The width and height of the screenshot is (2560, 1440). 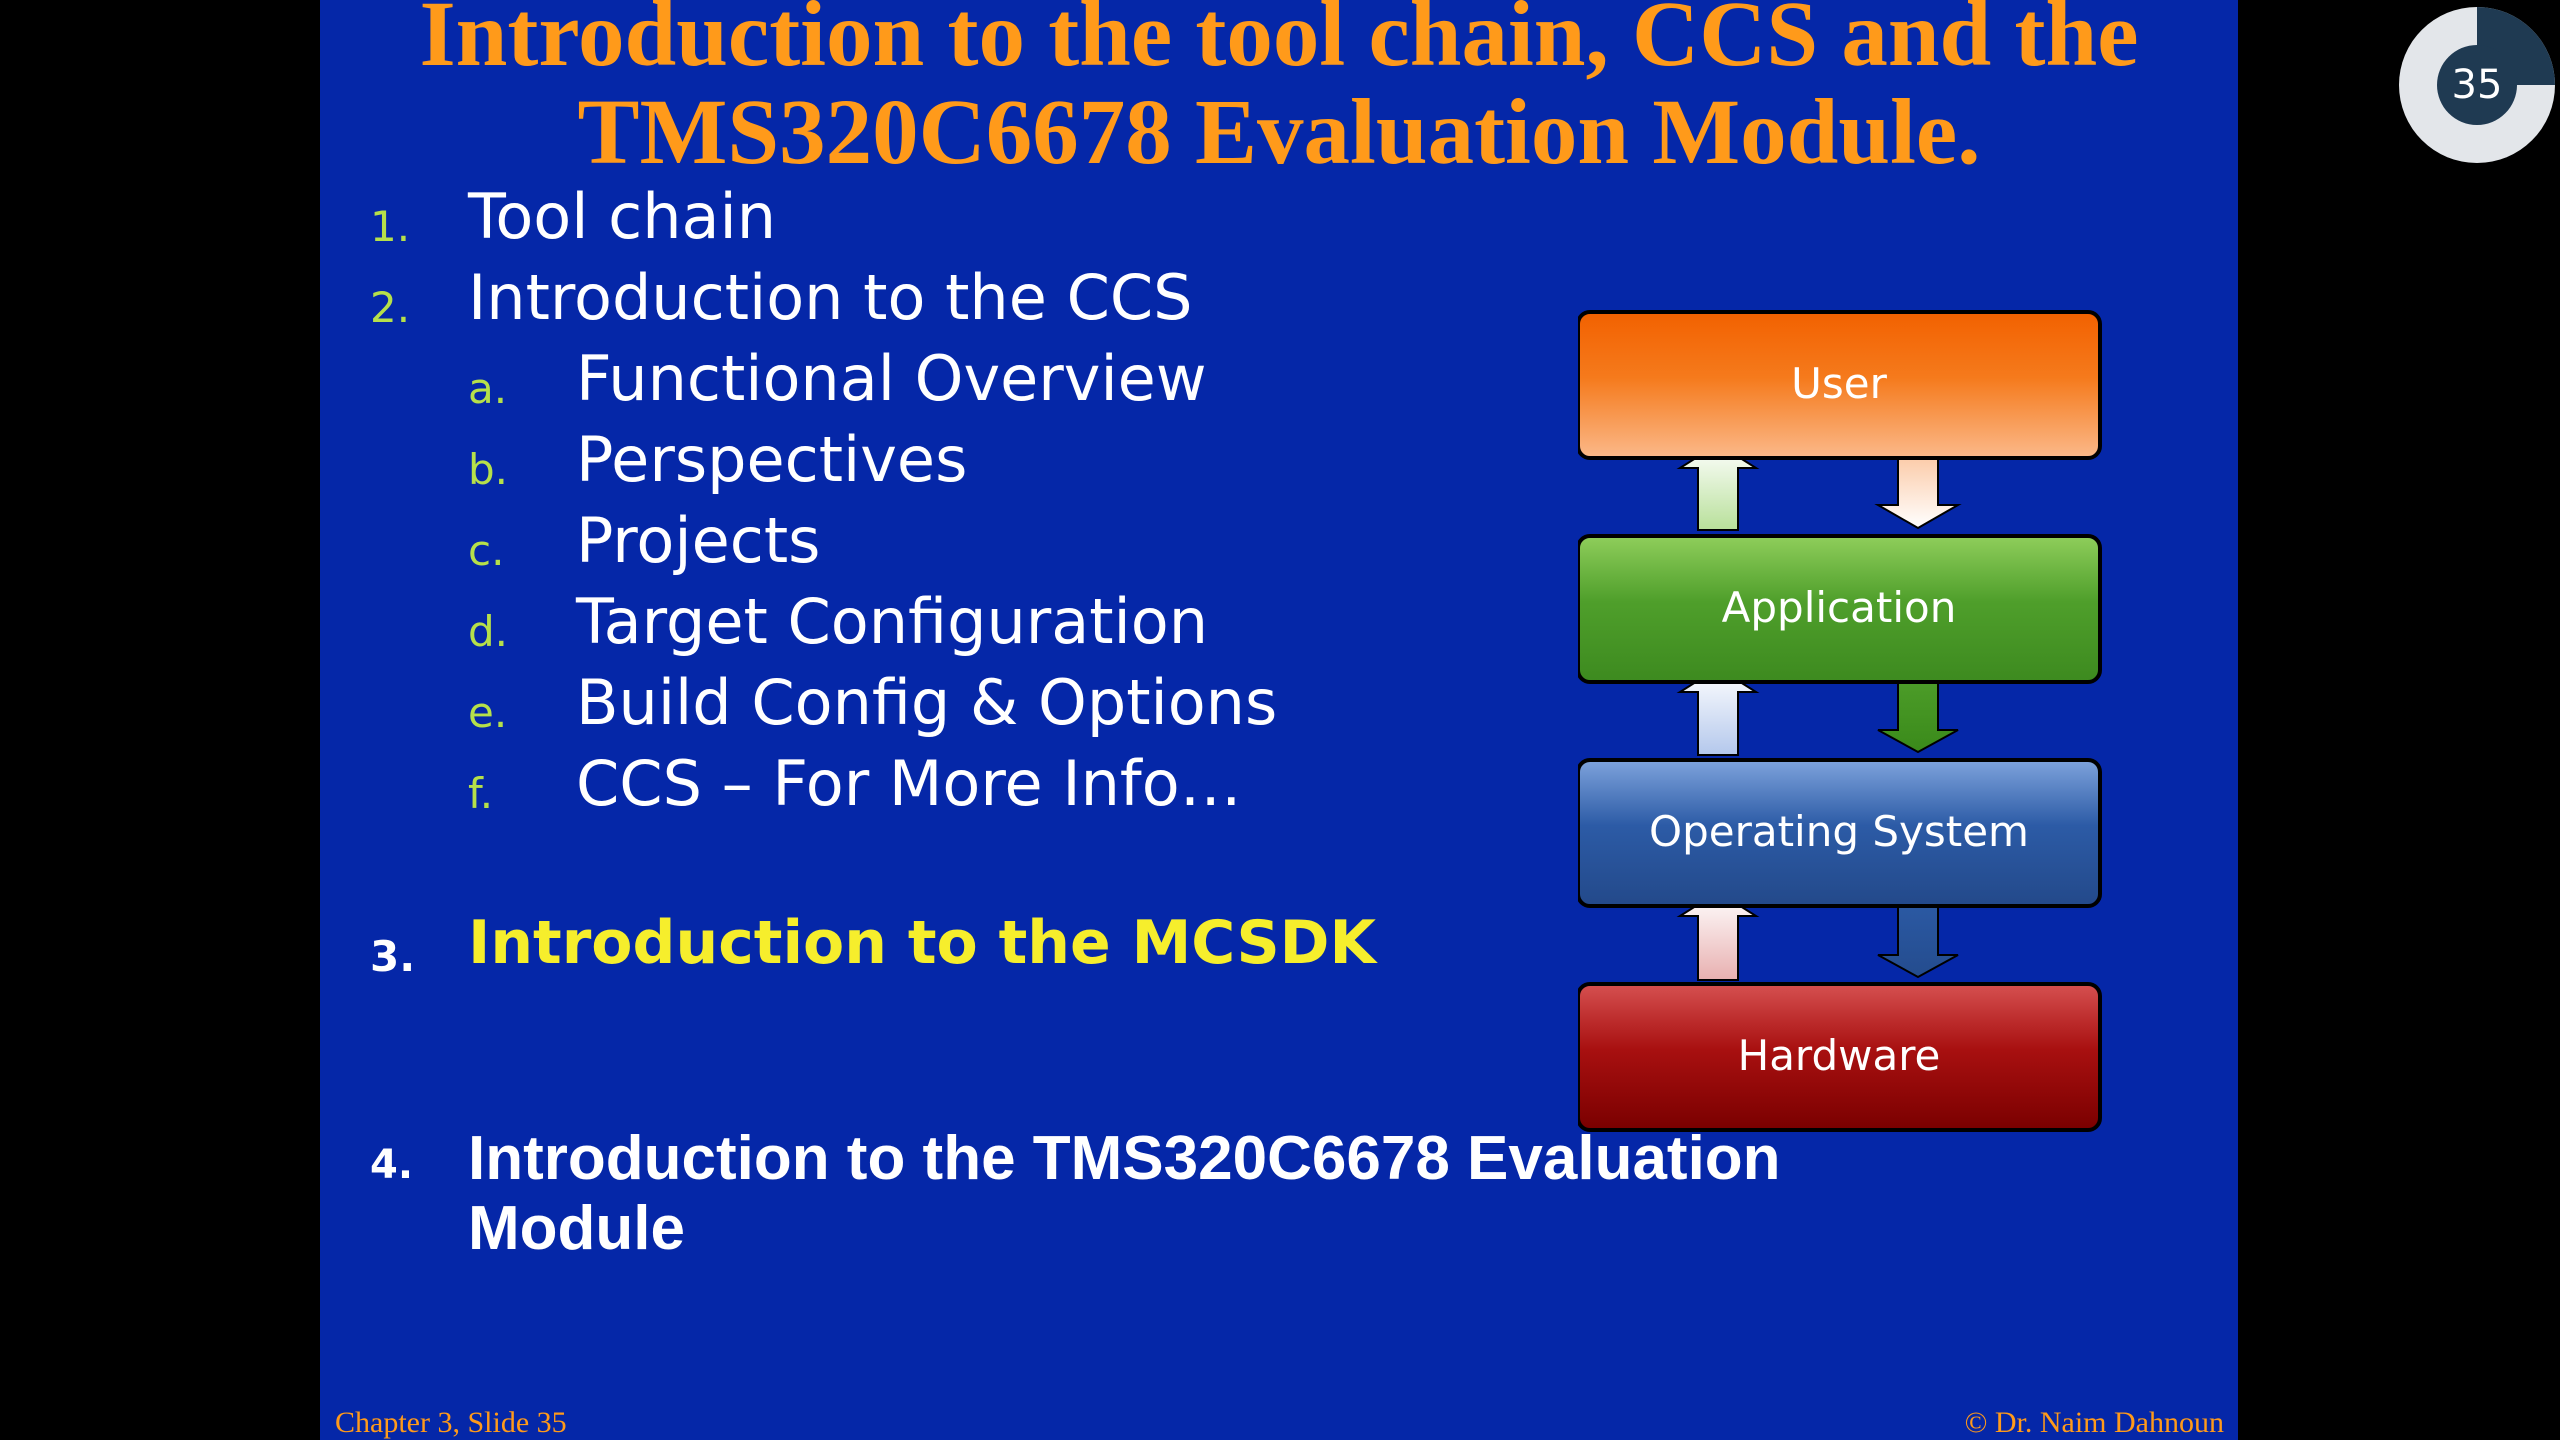 I want to click on list-marker: b., so click(x=488, y=469).